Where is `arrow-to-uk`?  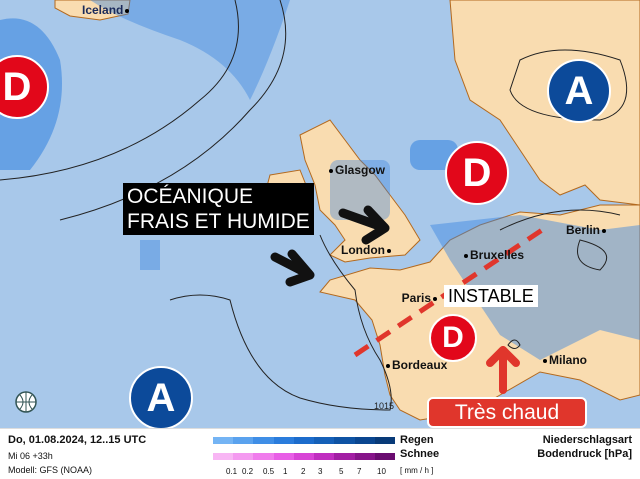 arrow-to-uk is located at coordinates (364, 225).